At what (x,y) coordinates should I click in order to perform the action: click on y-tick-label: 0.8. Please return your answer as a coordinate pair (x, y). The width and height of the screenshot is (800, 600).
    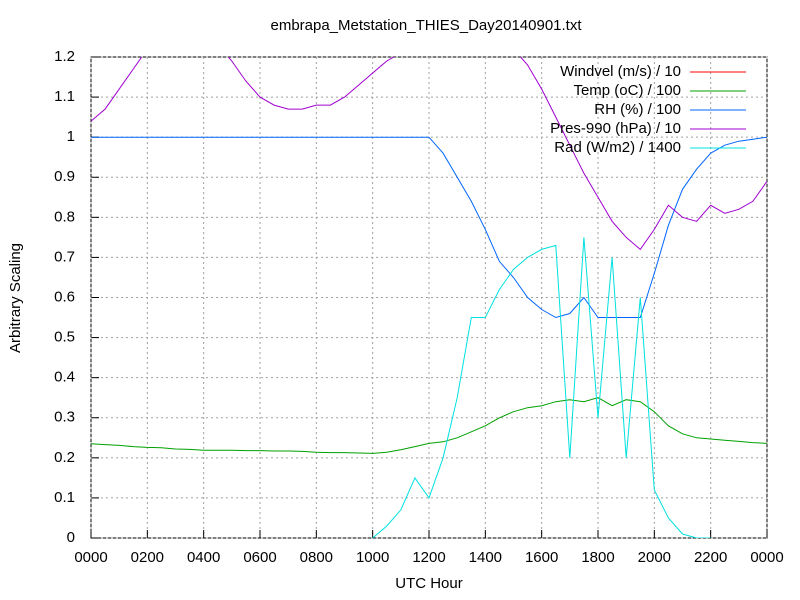
    Looking at the image, I should click on (64, 216).